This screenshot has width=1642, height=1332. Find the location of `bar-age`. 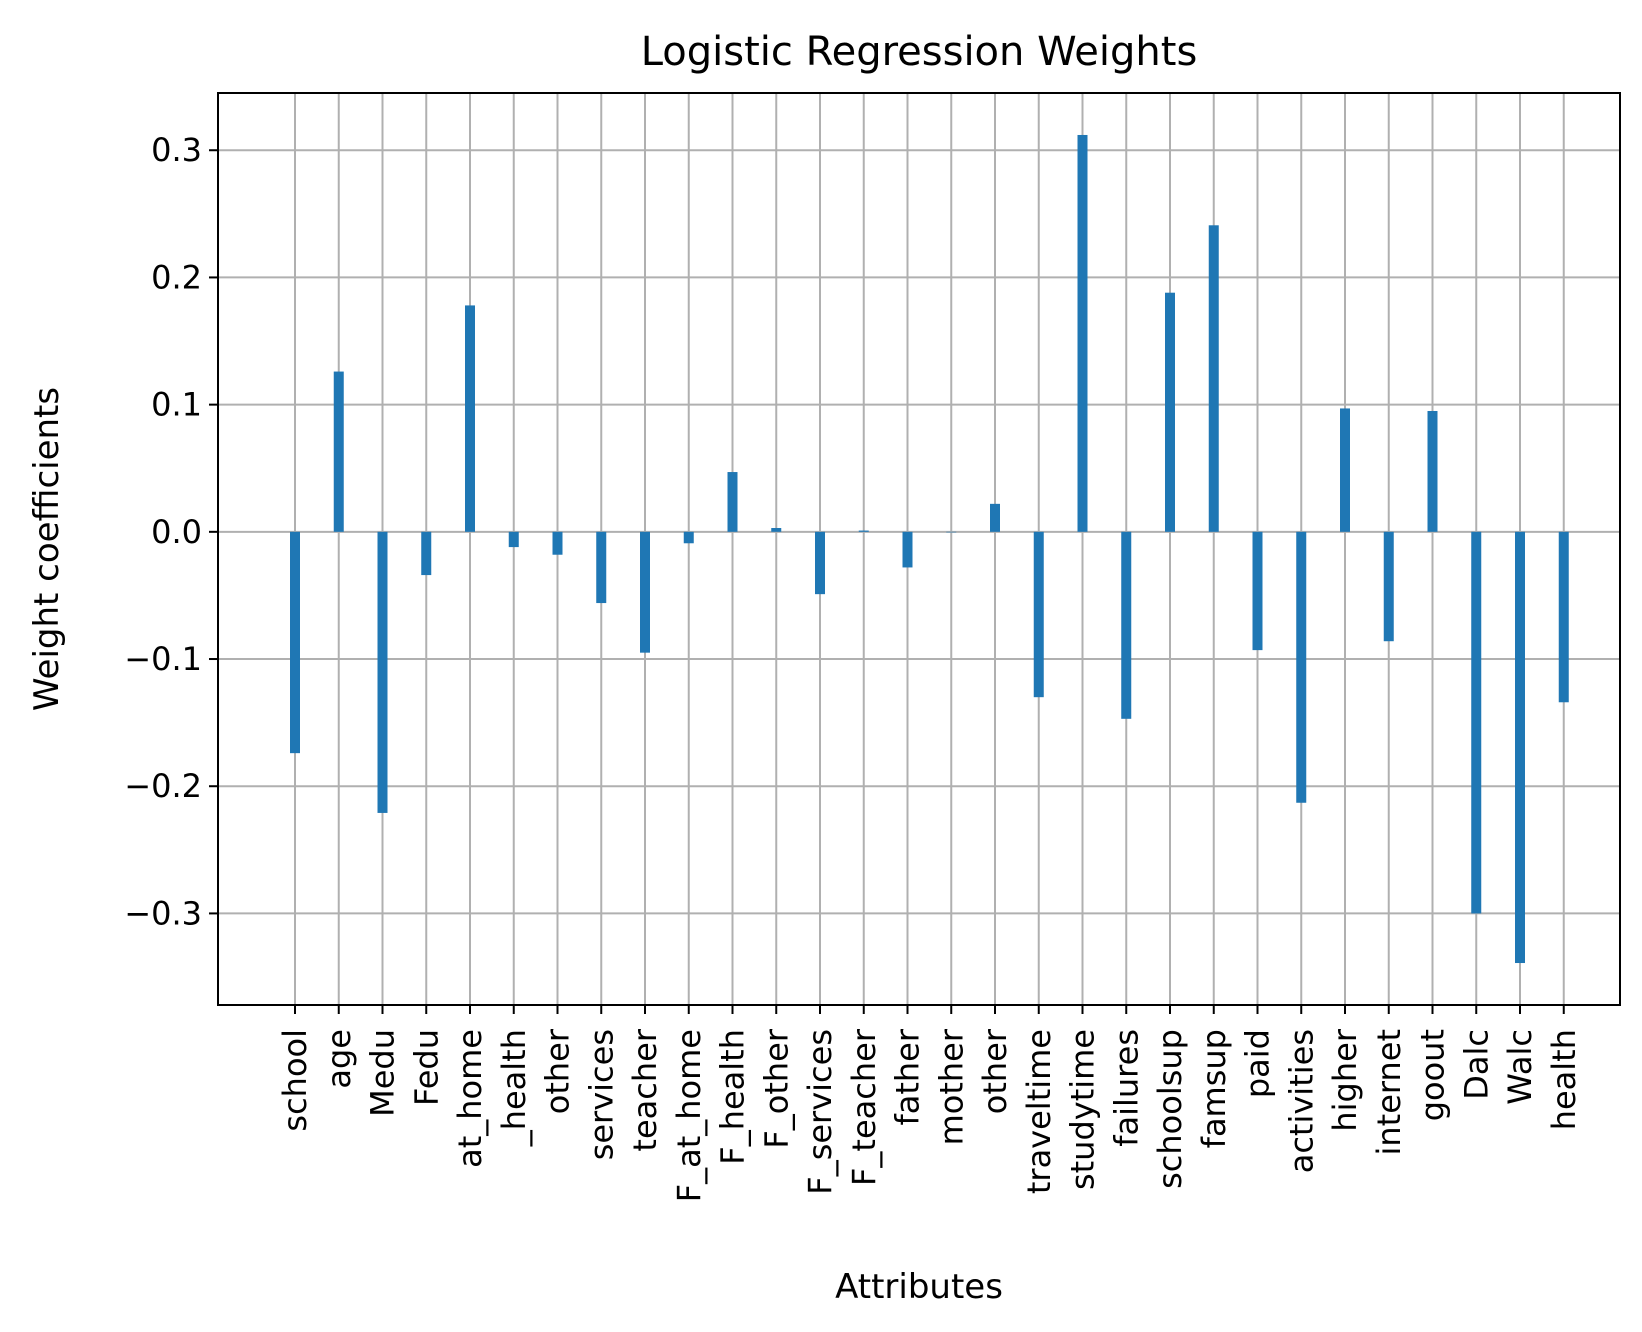

bar-age is located at coordinates (338, 451).